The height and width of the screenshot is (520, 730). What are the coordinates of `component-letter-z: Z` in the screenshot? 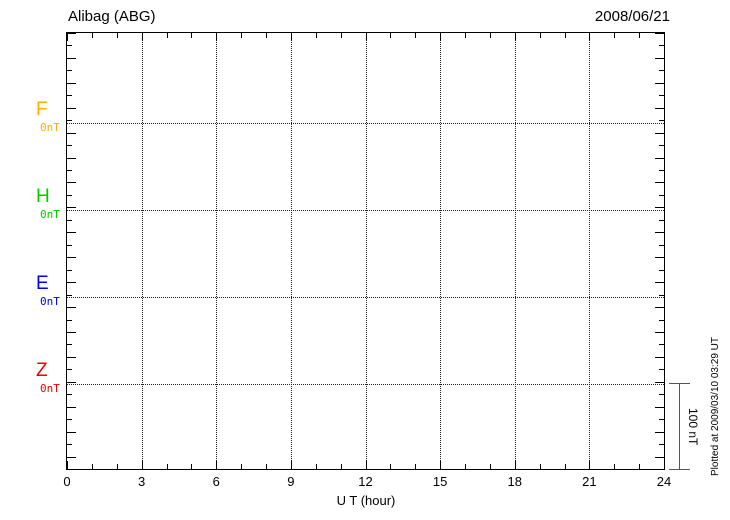 It's located at (42, 370).